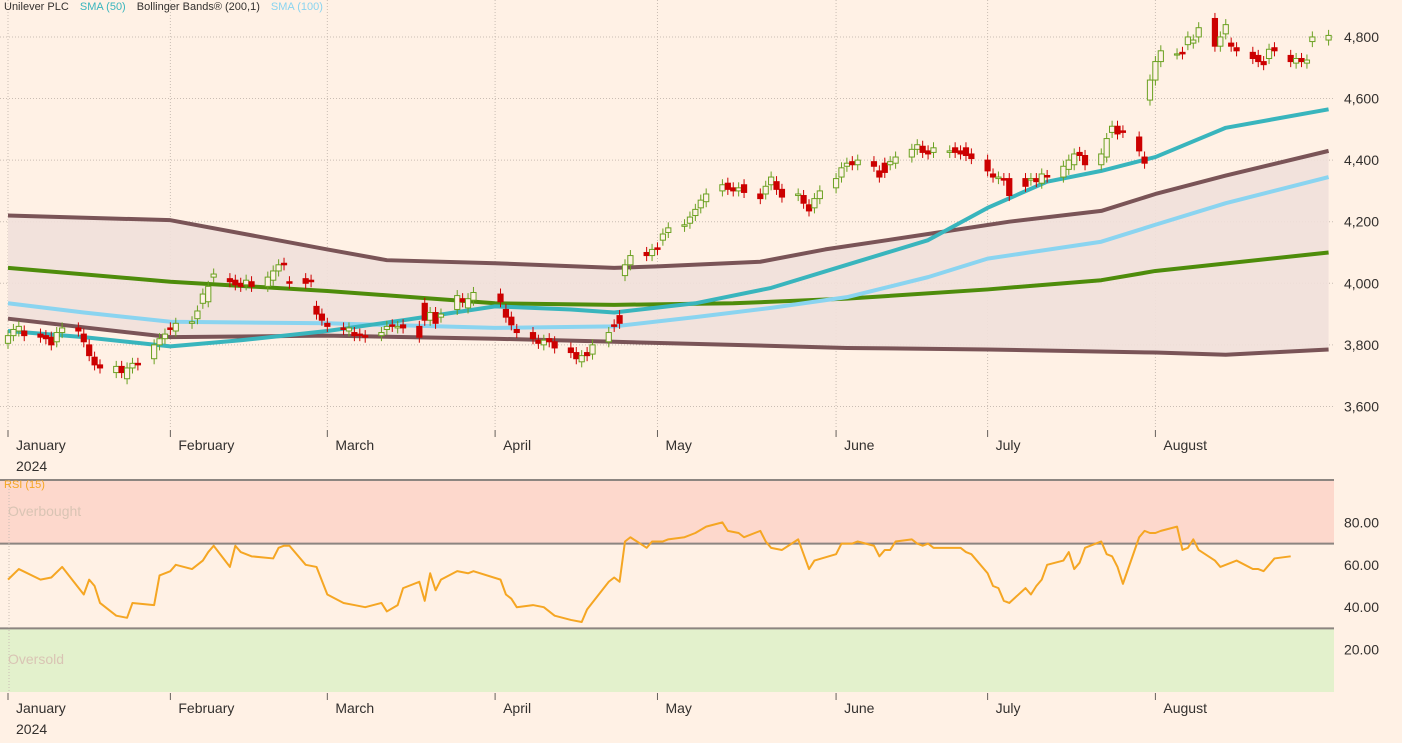  What do you see at coordinates (296, 7) in the screenshot?
I see `legend-sma100: SMA (100)` at bounding box center [296, 7].